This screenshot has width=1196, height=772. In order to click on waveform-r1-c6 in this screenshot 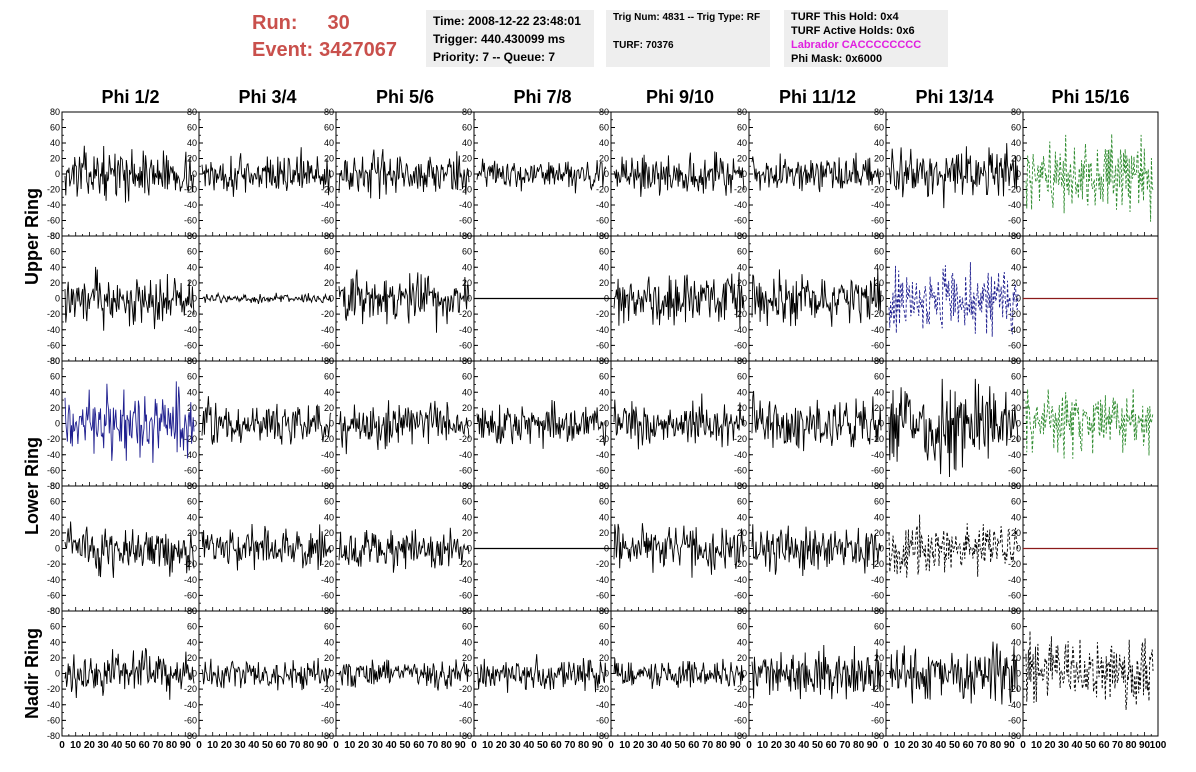, I will do `click(953, 299)`.